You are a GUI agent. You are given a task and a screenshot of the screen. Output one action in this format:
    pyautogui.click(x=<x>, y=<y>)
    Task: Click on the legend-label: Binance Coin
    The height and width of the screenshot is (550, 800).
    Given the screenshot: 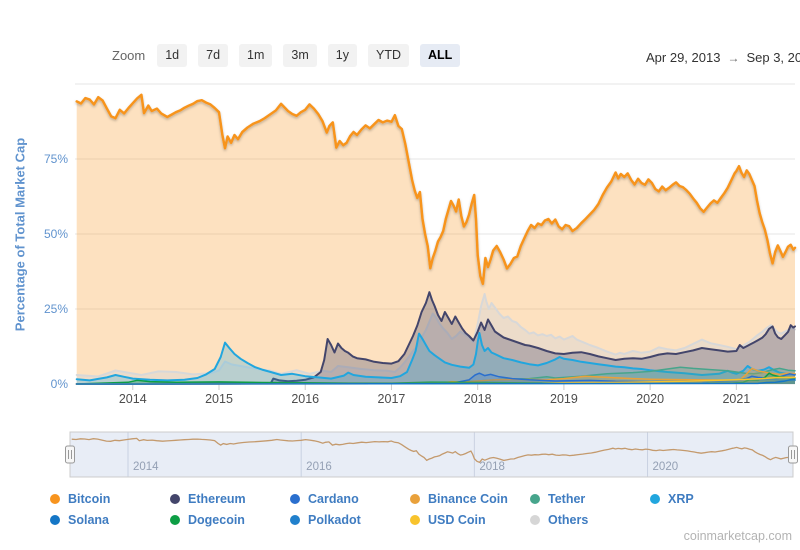 What is the action you would take?
    pyautogui.click(x=468, y=499)
    